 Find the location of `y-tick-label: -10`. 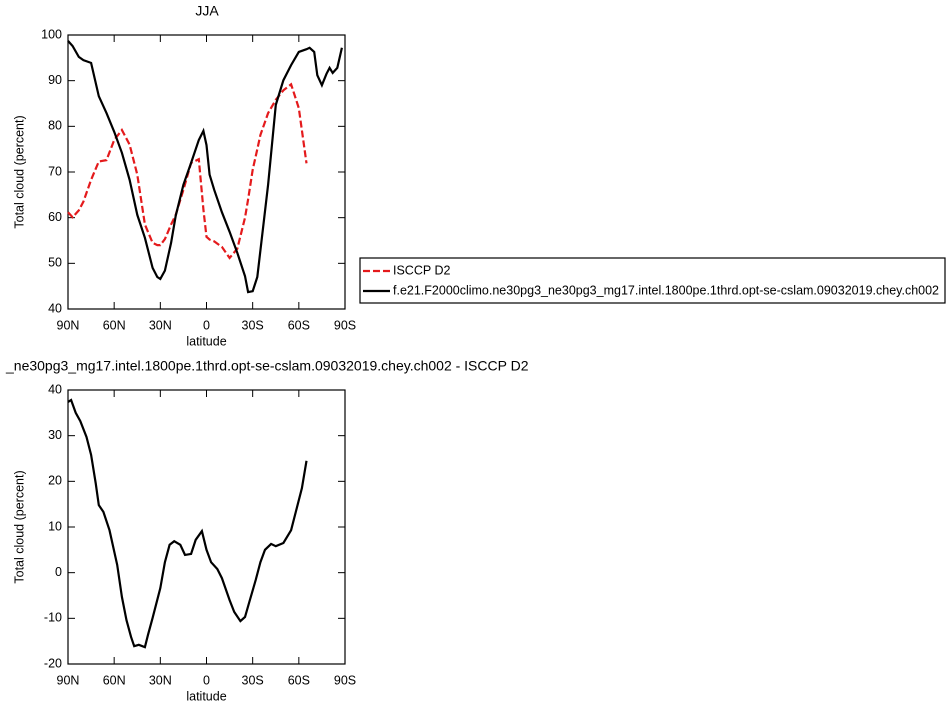

y-tick-label: -10 is located at coordinates (53, 618).